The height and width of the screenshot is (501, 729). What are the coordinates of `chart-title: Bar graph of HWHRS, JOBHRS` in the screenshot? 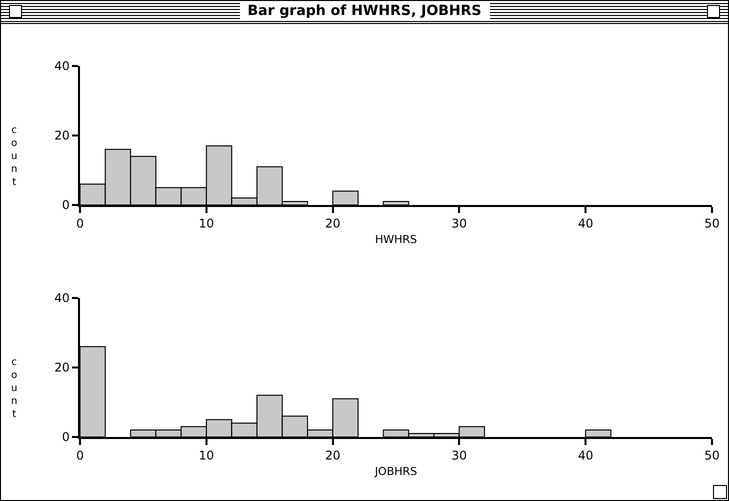 It's located at (364, 11).